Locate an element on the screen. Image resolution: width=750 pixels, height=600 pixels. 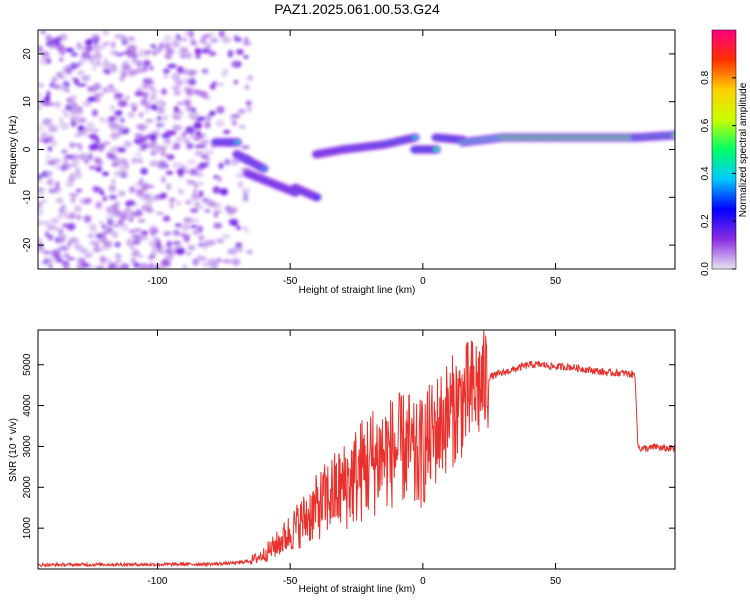
x-tick-label: 50 is located at coordinates (556, 281).